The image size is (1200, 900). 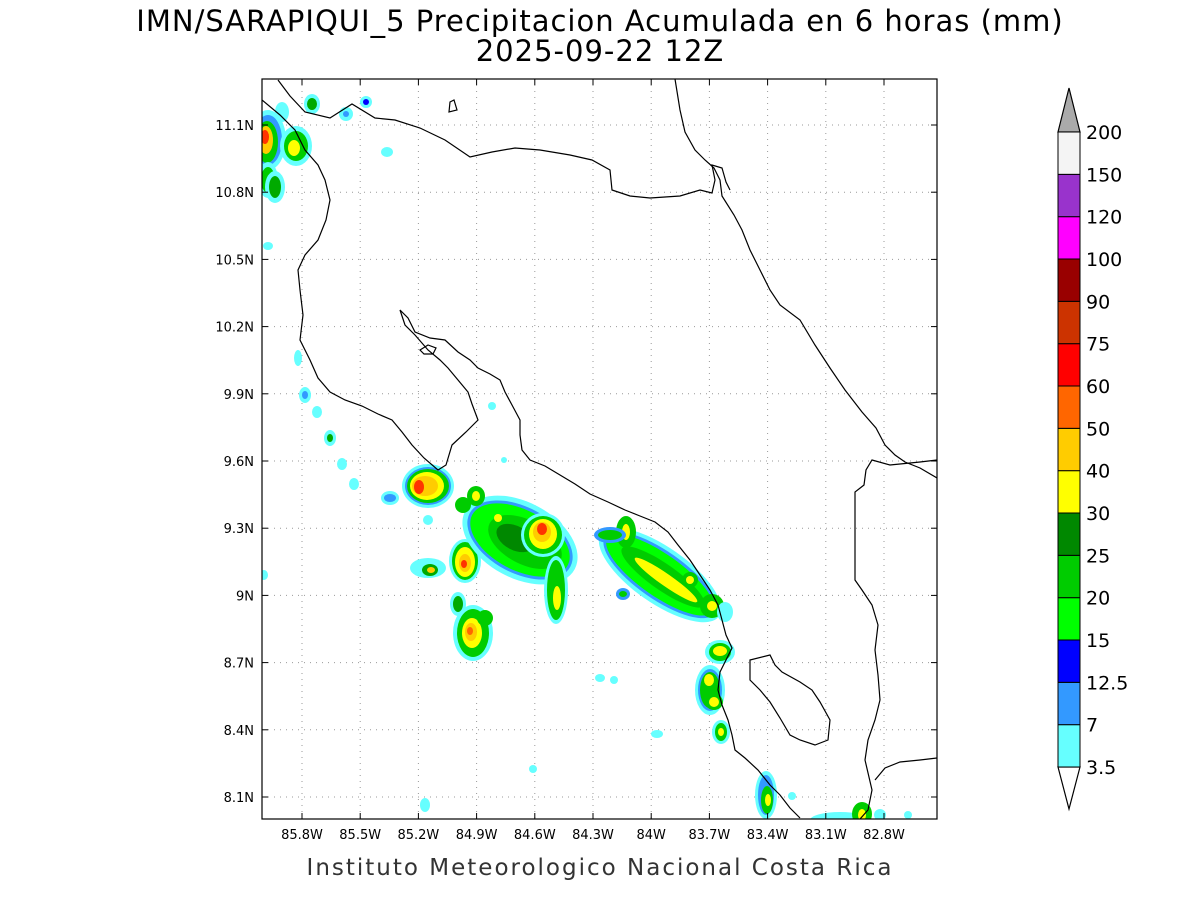 I want to click on colorbar-label: 40, so click(x=1098, y=472).